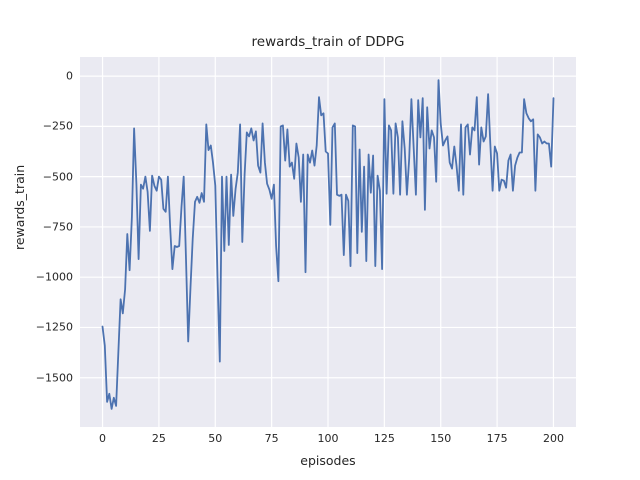 Image resolution: width=640 pixels, height=480 pixels. Describe the element at coordinates (54, 378) in the screenshot. I see `y-tick-label: −1500` at that location.